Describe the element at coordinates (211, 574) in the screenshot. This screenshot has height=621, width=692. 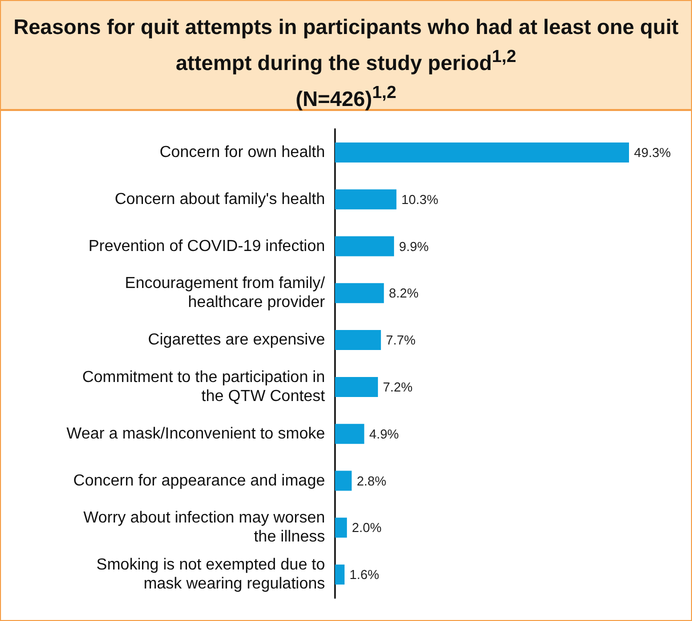
I see `y-tick-label: Smoking is not exempted due to mask wearing regulations` at that location.